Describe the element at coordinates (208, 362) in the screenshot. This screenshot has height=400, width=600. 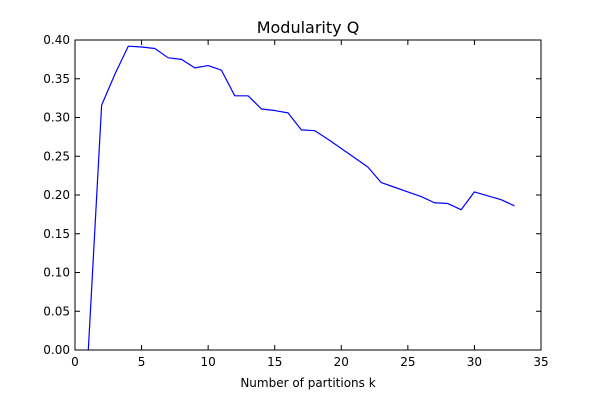
I see `x-tick-label: 10` at that location.